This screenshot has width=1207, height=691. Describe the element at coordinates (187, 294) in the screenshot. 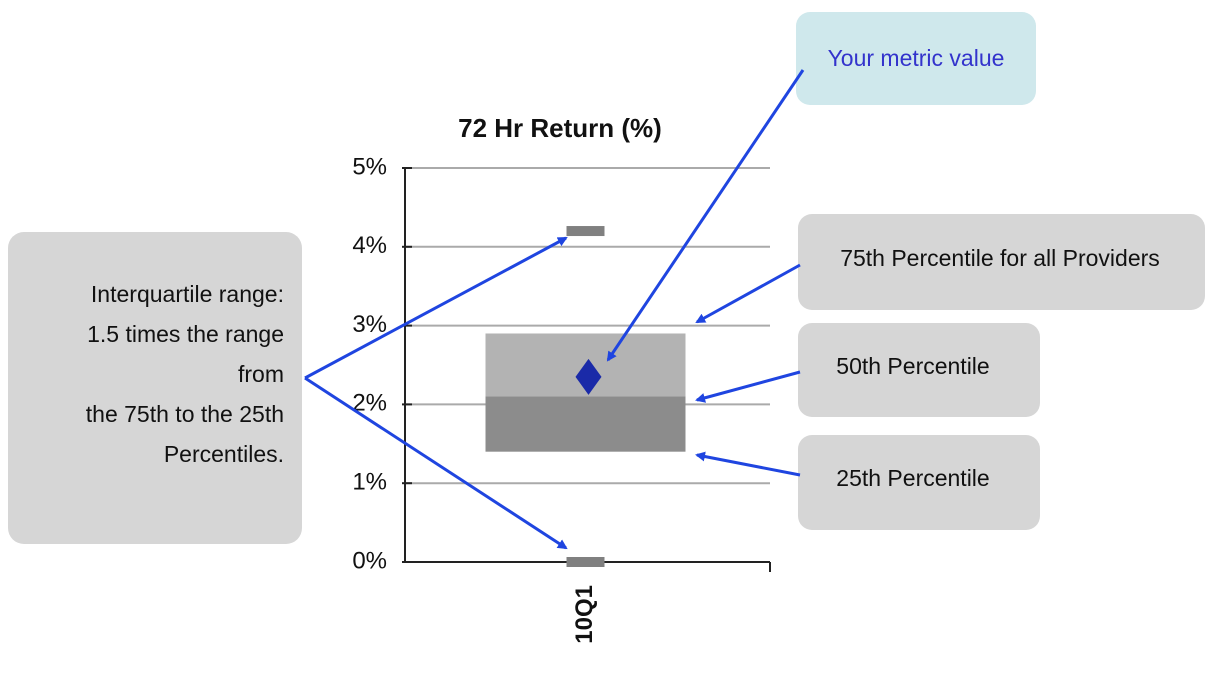

I see `annotation-line: Interquartile range:` at that location.